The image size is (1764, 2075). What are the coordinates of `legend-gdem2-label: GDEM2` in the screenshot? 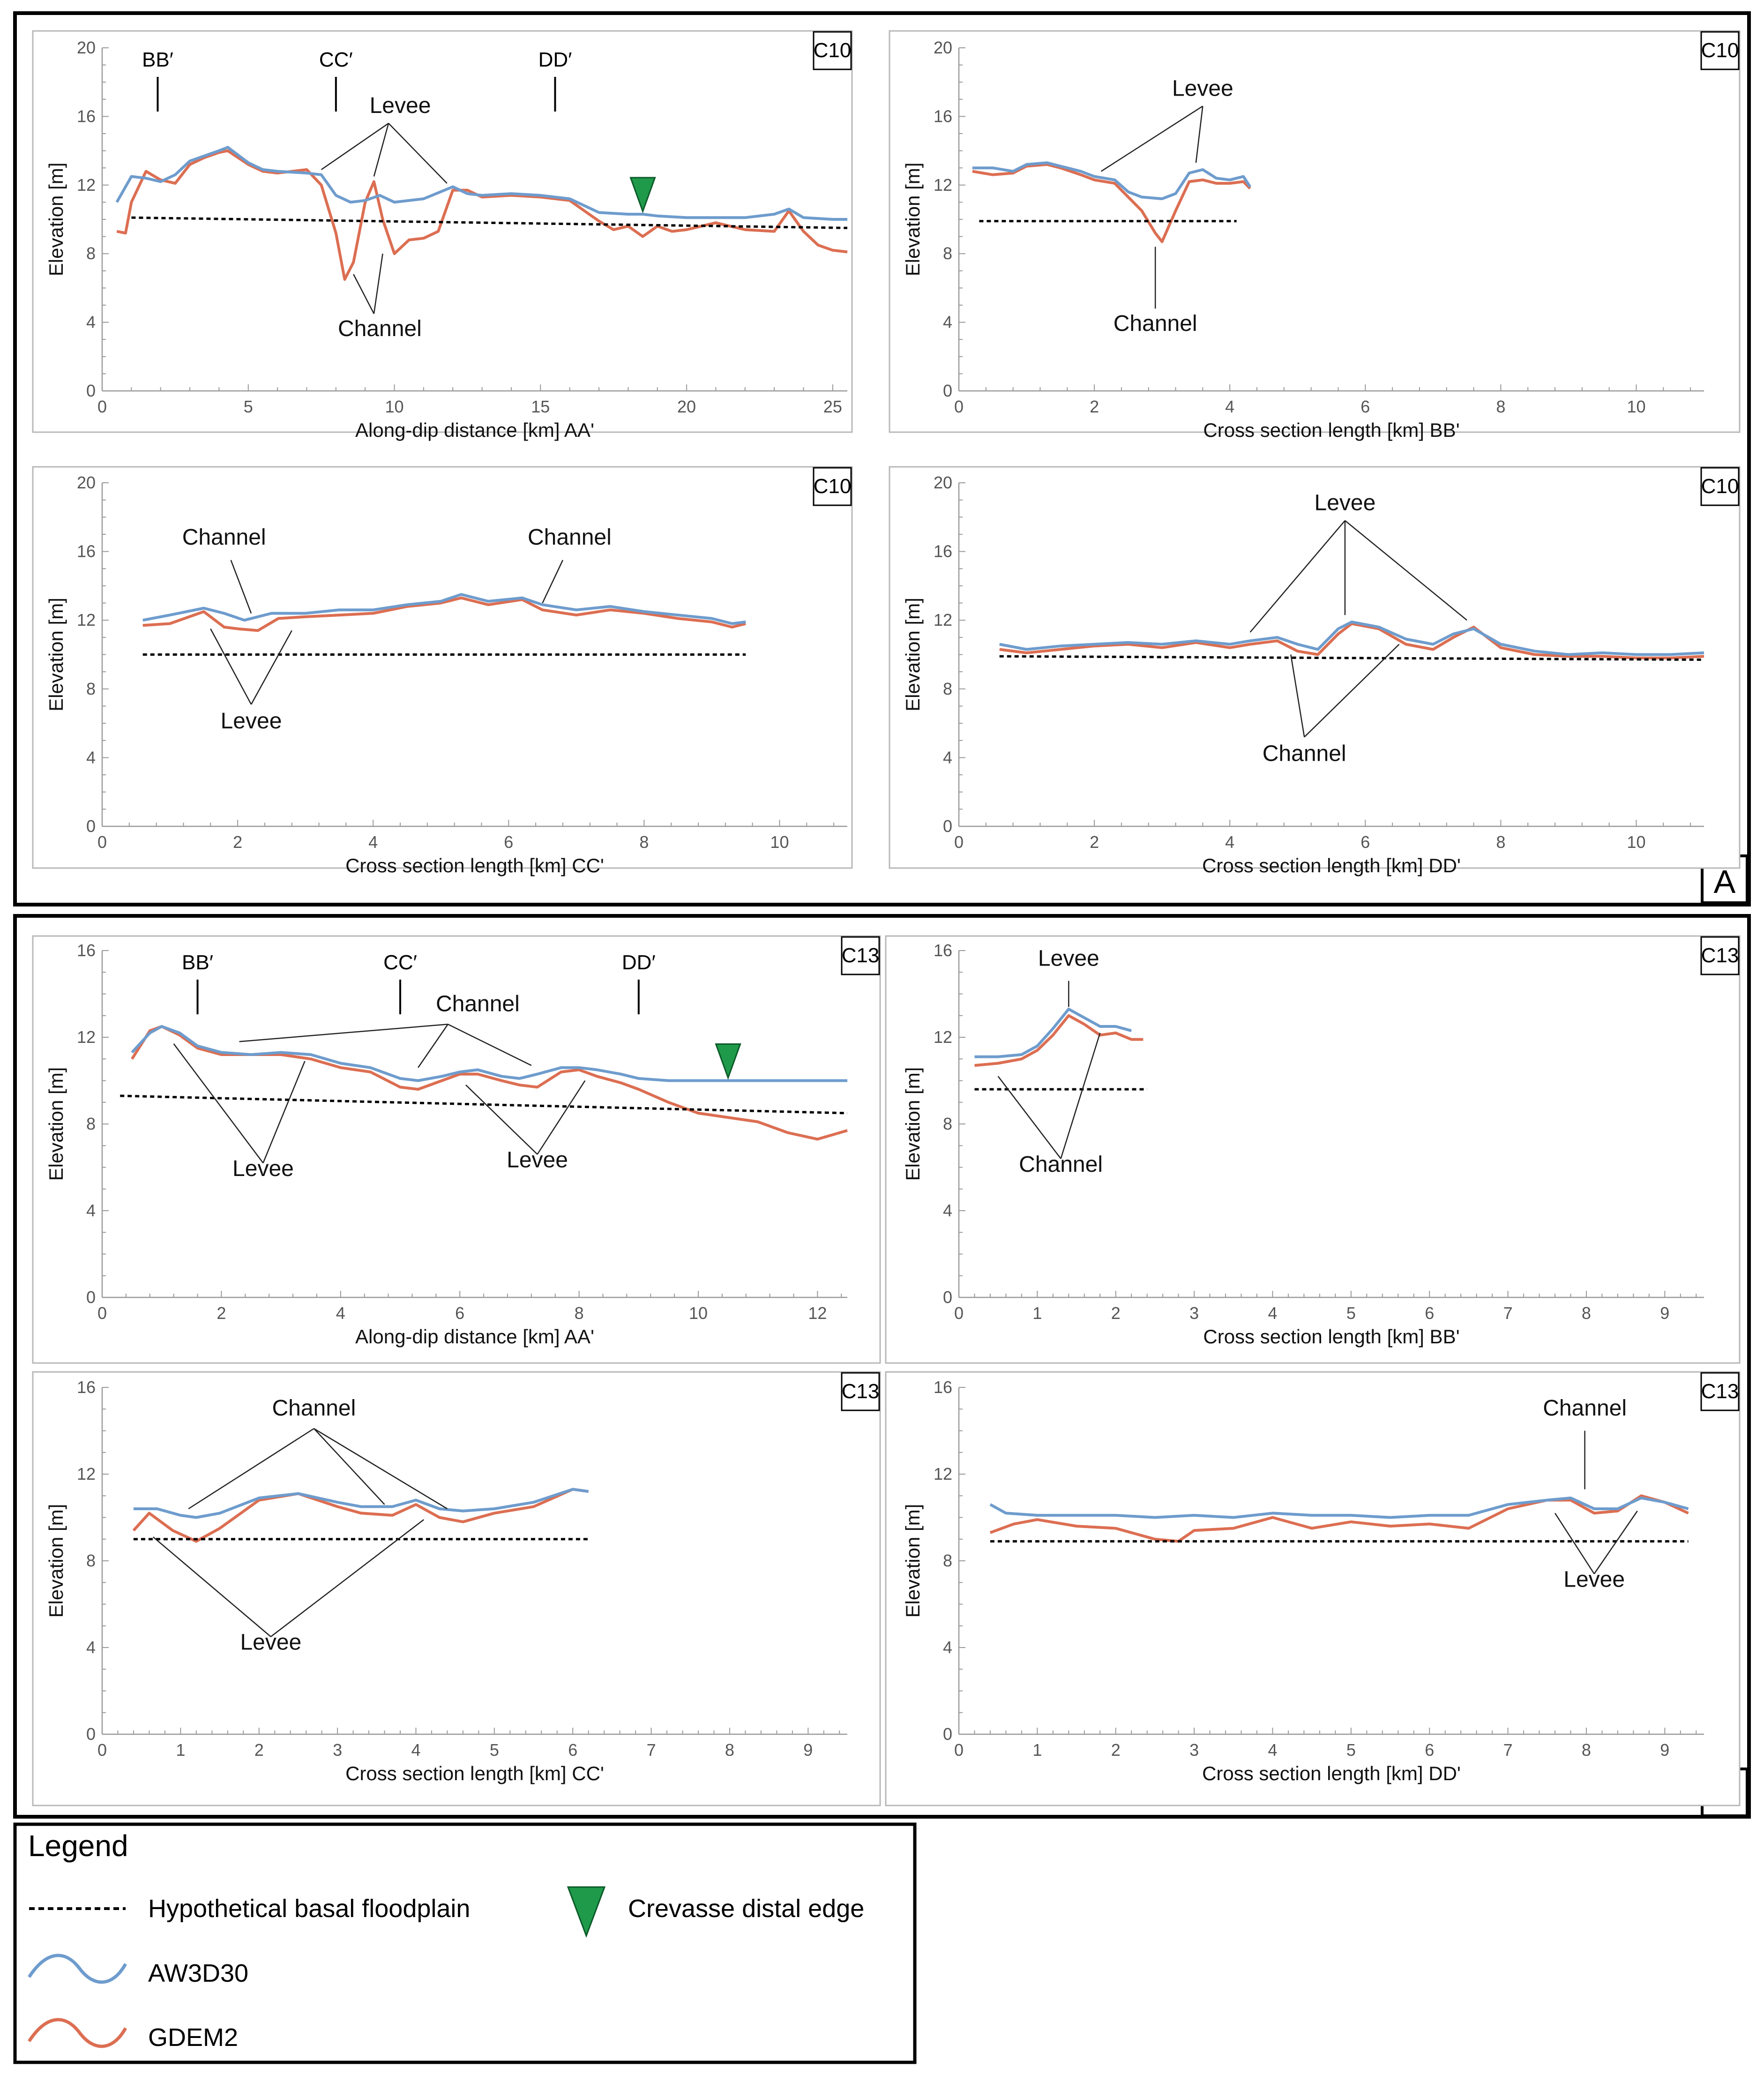 It's located at (193, 2037).